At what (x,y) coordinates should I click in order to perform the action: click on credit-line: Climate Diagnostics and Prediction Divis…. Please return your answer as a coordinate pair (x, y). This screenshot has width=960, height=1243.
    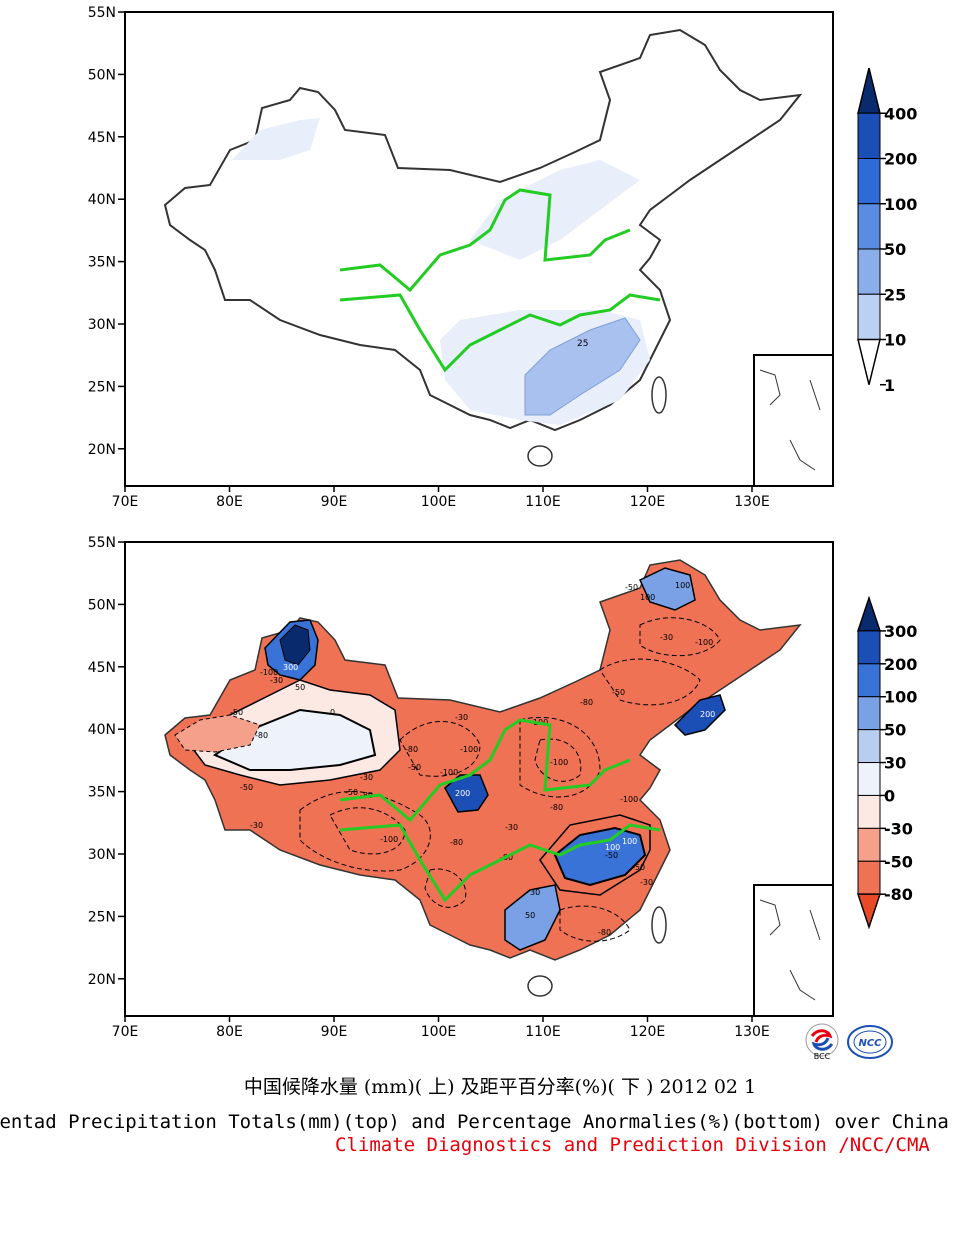
    Looking at the image, I should click on (632, 1145).